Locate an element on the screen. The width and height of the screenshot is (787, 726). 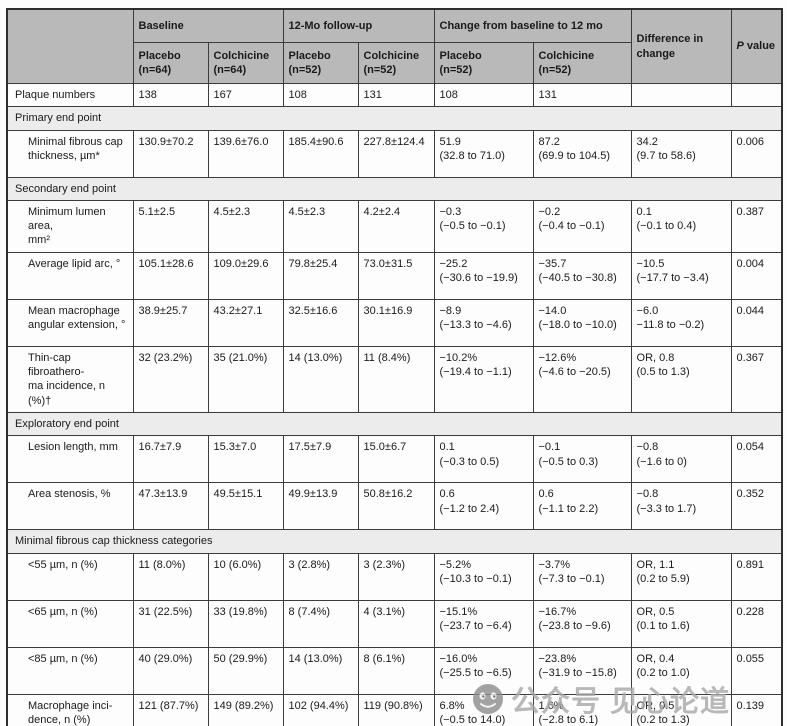
table-cell: −12.6% (−4.6 to −20.5) is located at coordinates (582, 379).